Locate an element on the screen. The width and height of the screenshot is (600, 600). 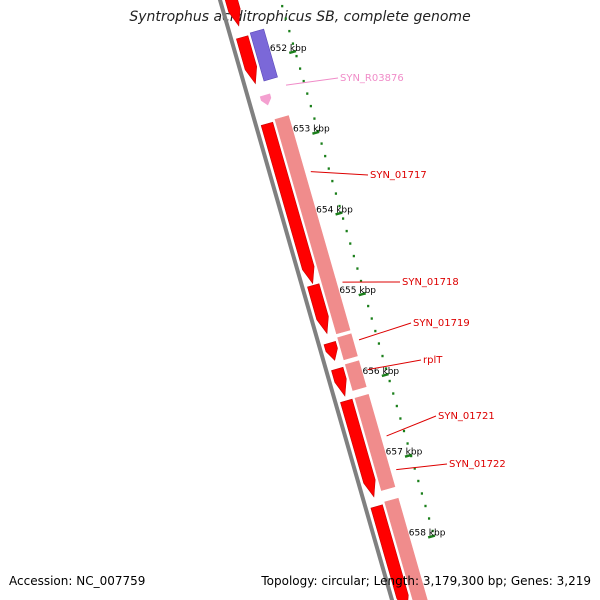
kbp-tick-label: 657 kbp is located at coordinates (404, 453).